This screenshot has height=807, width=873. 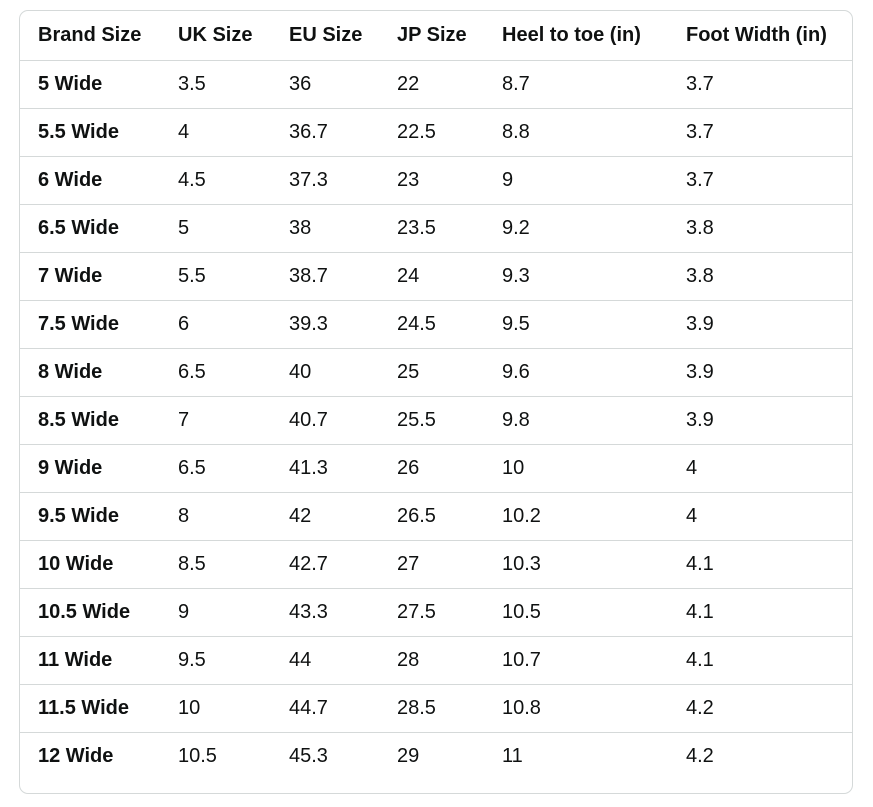 I want to click on table-row: 5.5 Wide 4 36.7 22.5 8.8 3.7, so click(x=436, y=132).